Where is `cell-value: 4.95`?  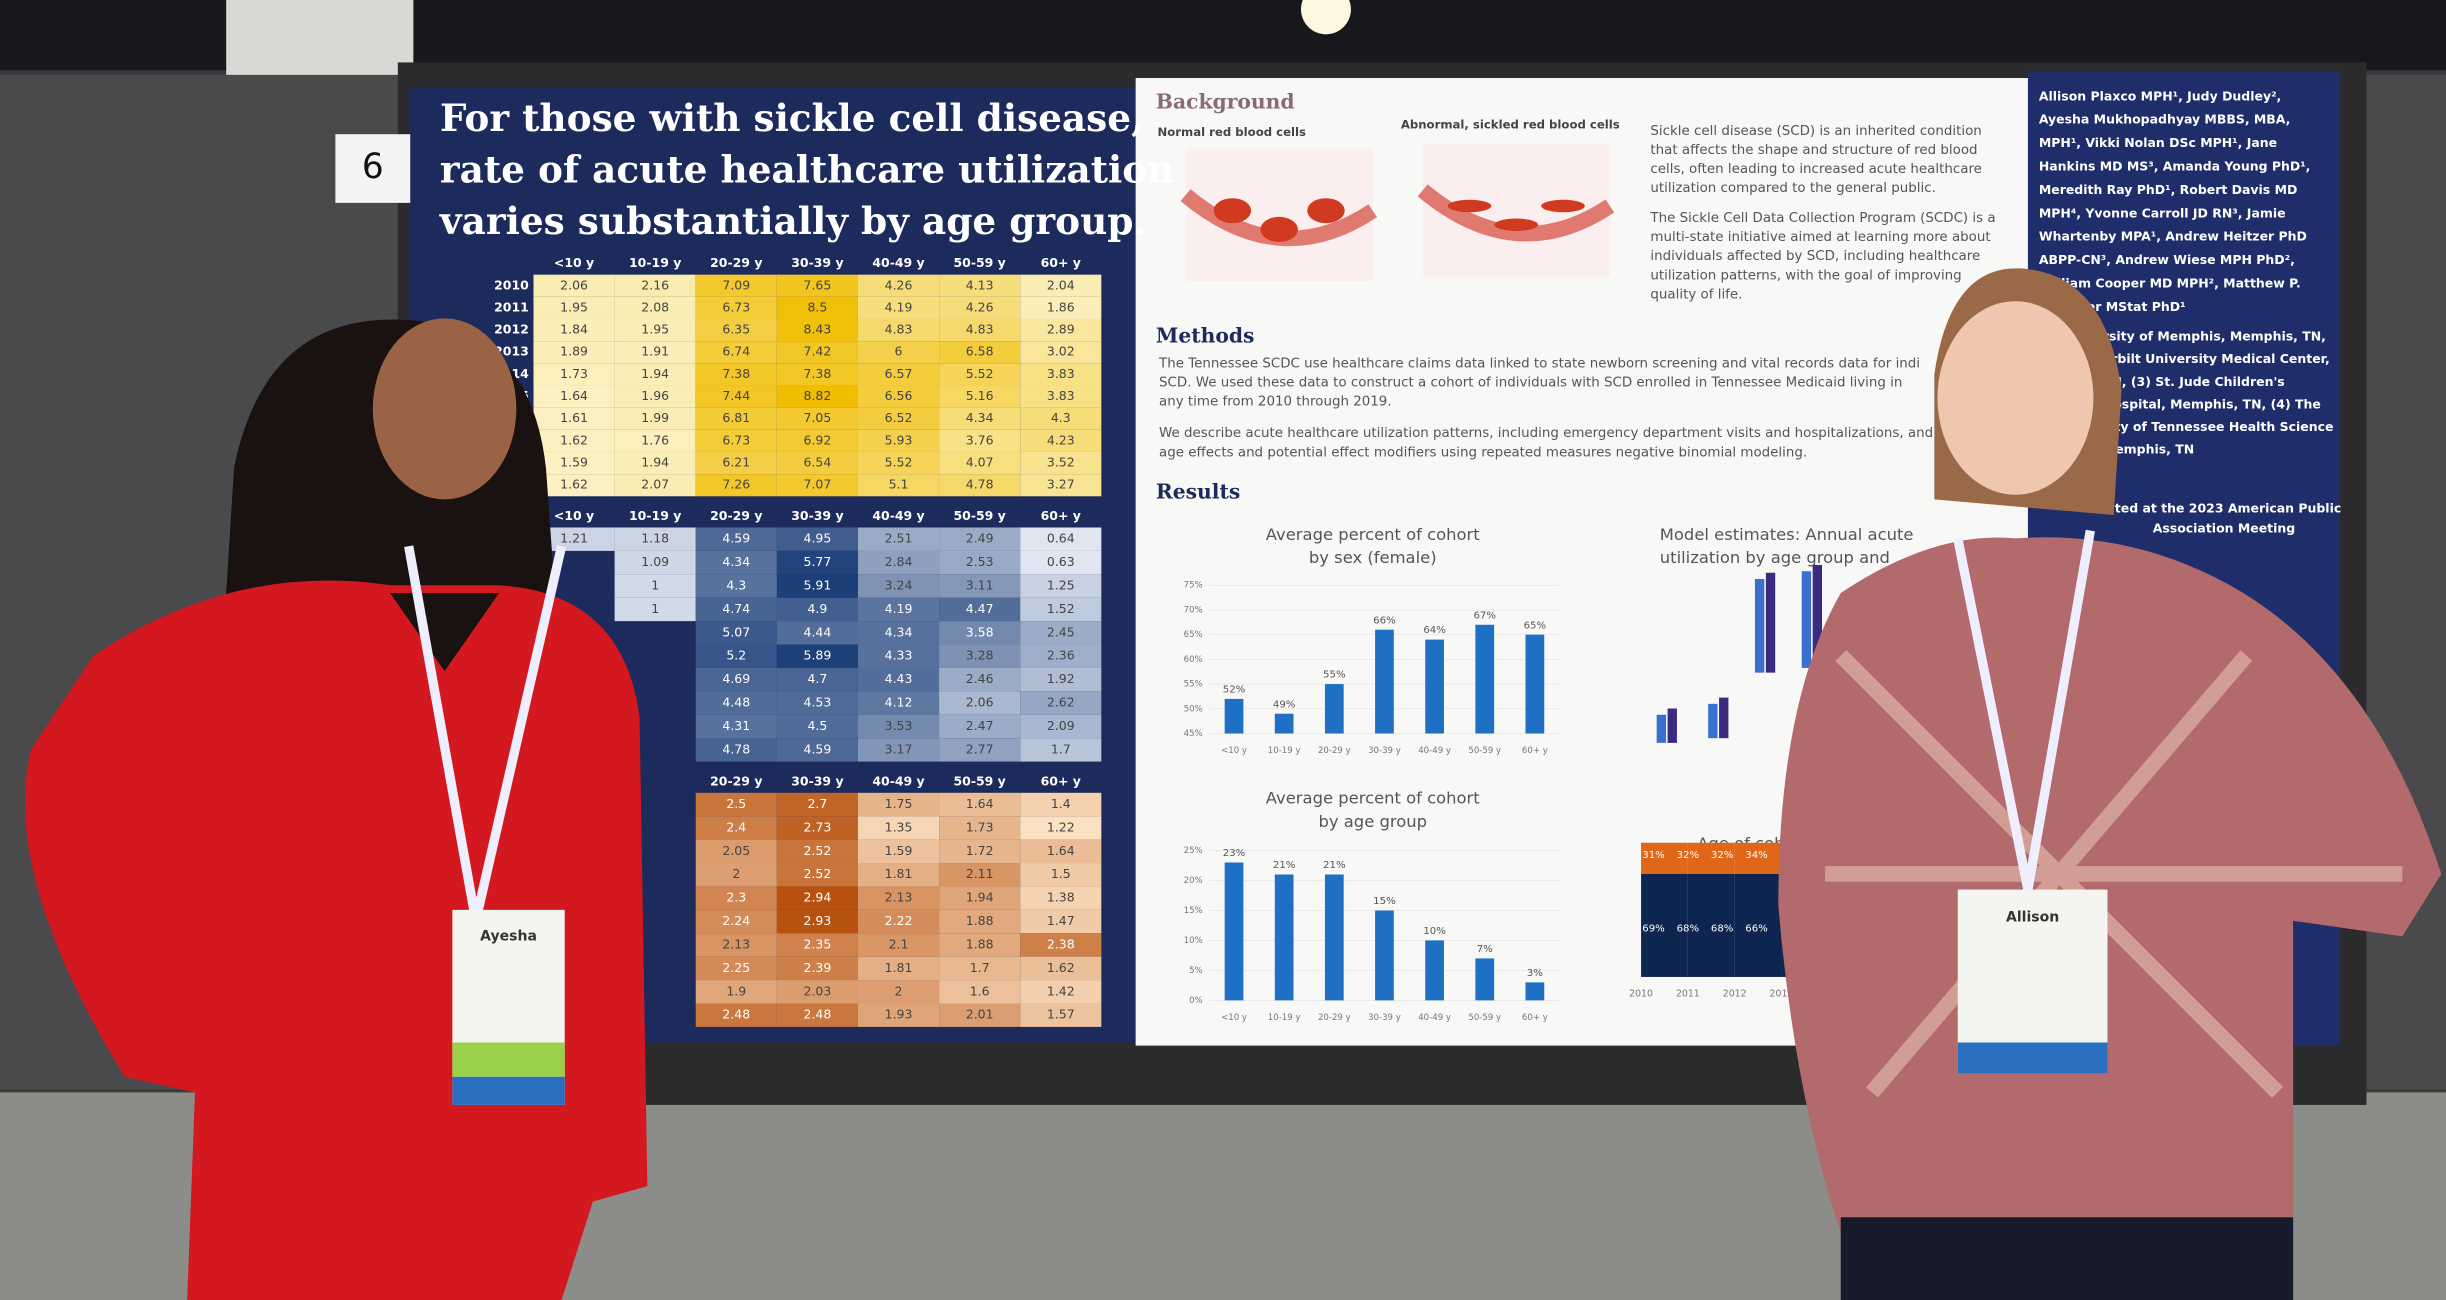
cell-value: 4.95 is located at coordinates (818, 538).